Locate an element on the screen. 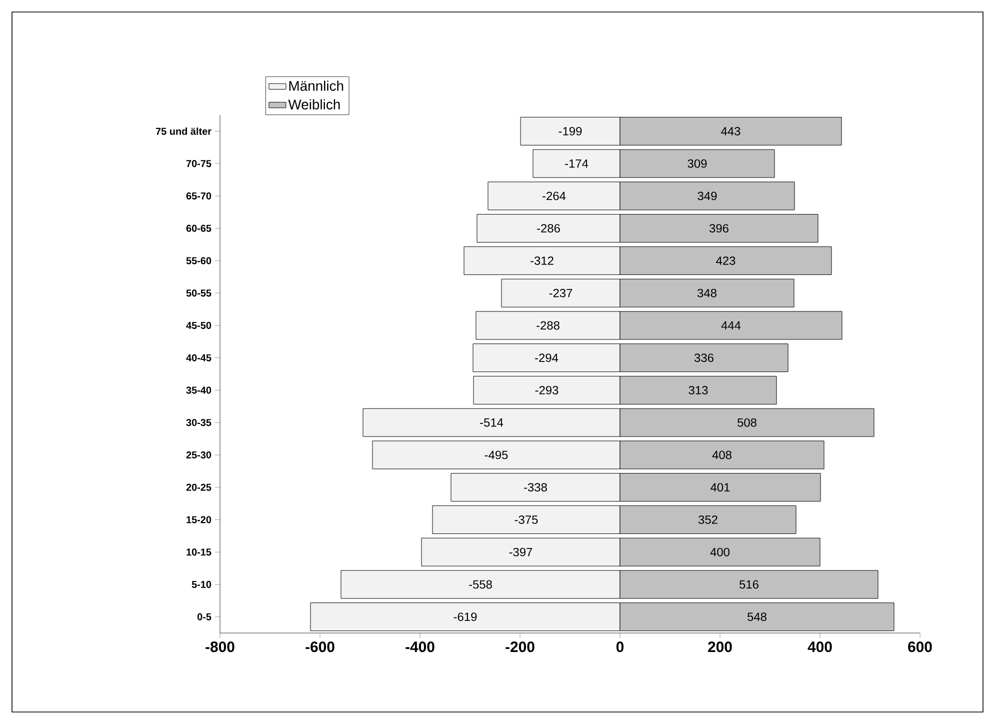 Image resolution: width=995 pixels, height=724 pixels. data-label: -375 is located at coordinates (526, 519).